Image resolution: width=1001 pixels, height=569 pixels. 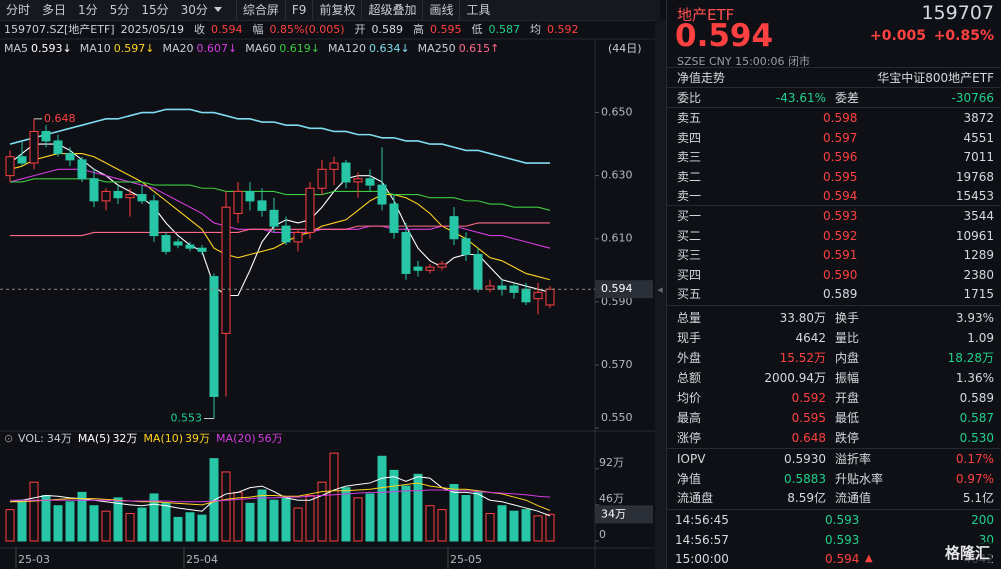 What do you see at coordinates (859, 478) in the screenshot?
I see `stat-label: 升贴水率` at bounding box center [859, 478].